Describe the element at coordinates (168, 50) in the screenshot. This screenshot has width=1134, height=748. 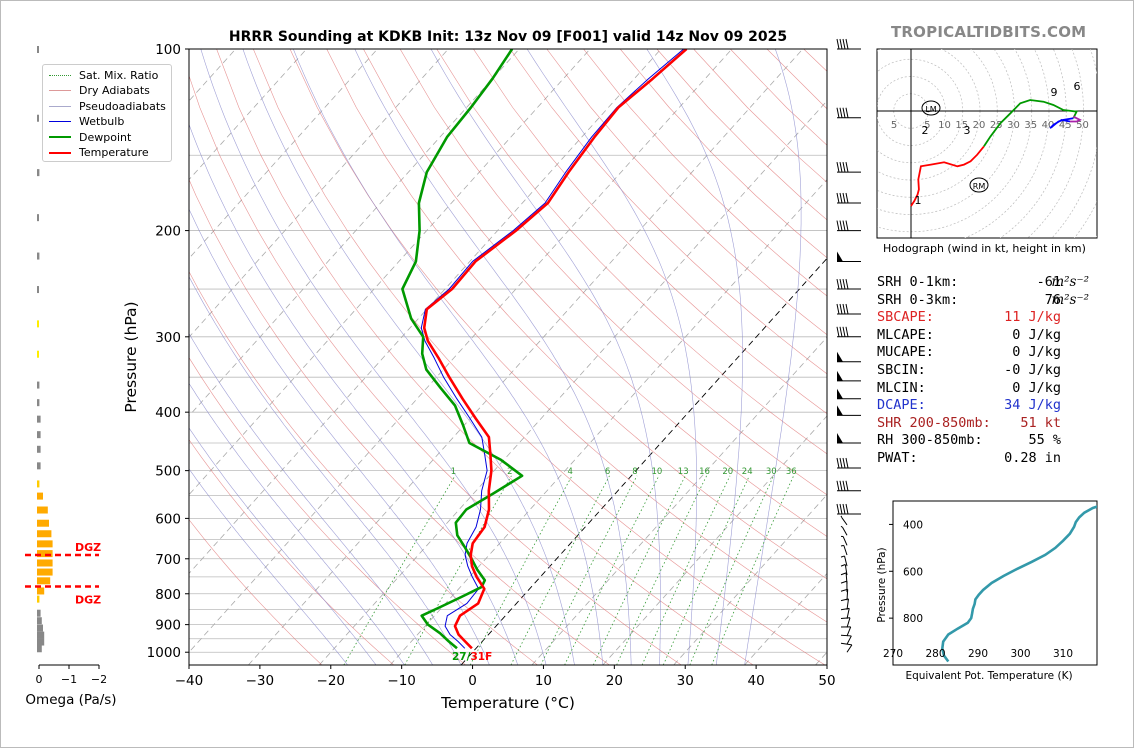
I see `y-tick-label: 100` at that location.